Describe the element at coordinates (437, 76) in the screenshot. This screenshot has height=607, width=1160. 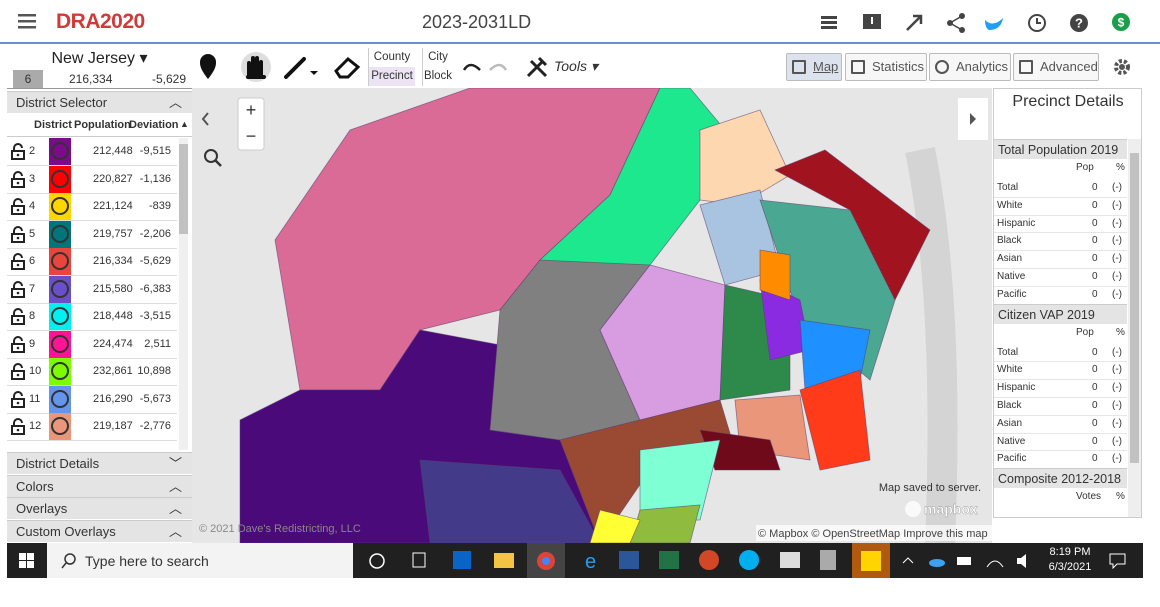
I see `granularity-button: Block` at that location.